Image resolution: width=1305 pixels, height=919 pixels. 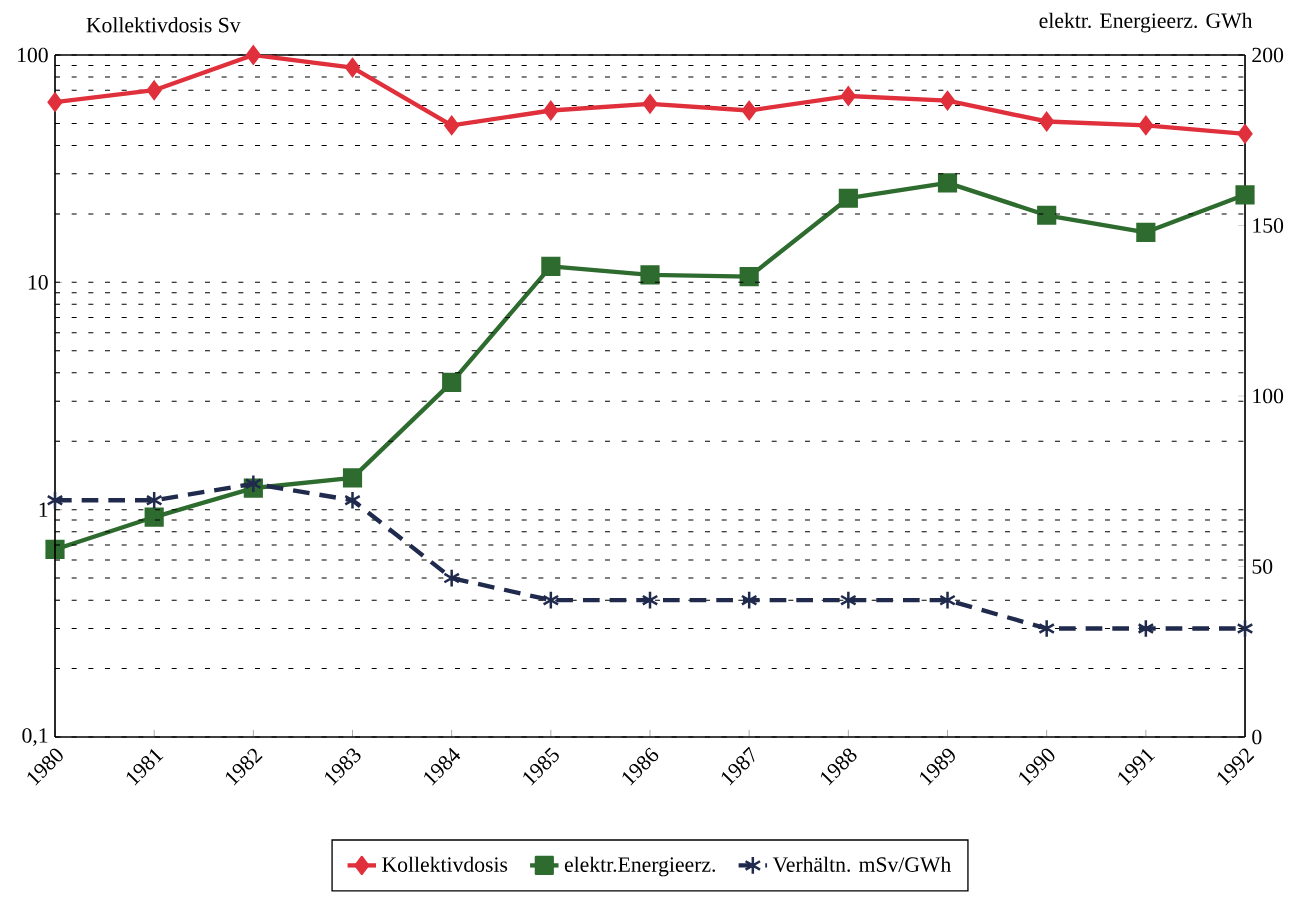 I want to click on y-axis-title: Kollektivdosis Sv, so click(x=163, y=25).